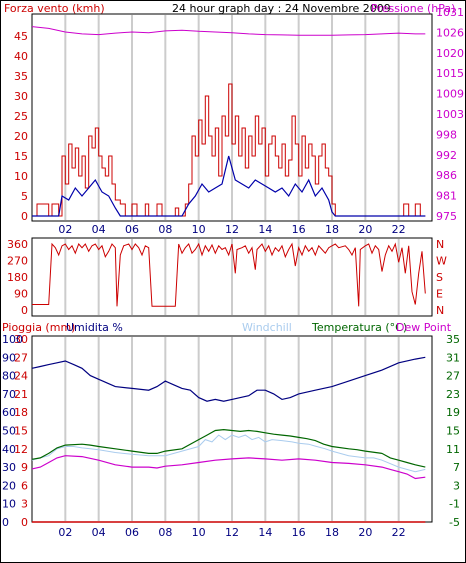 This screenshot has width=466, height=563. What do you see at coordinates (453, 339) in the screenshot?
I see `temperature-tick-label: 35` at bounding box center [453, 339].